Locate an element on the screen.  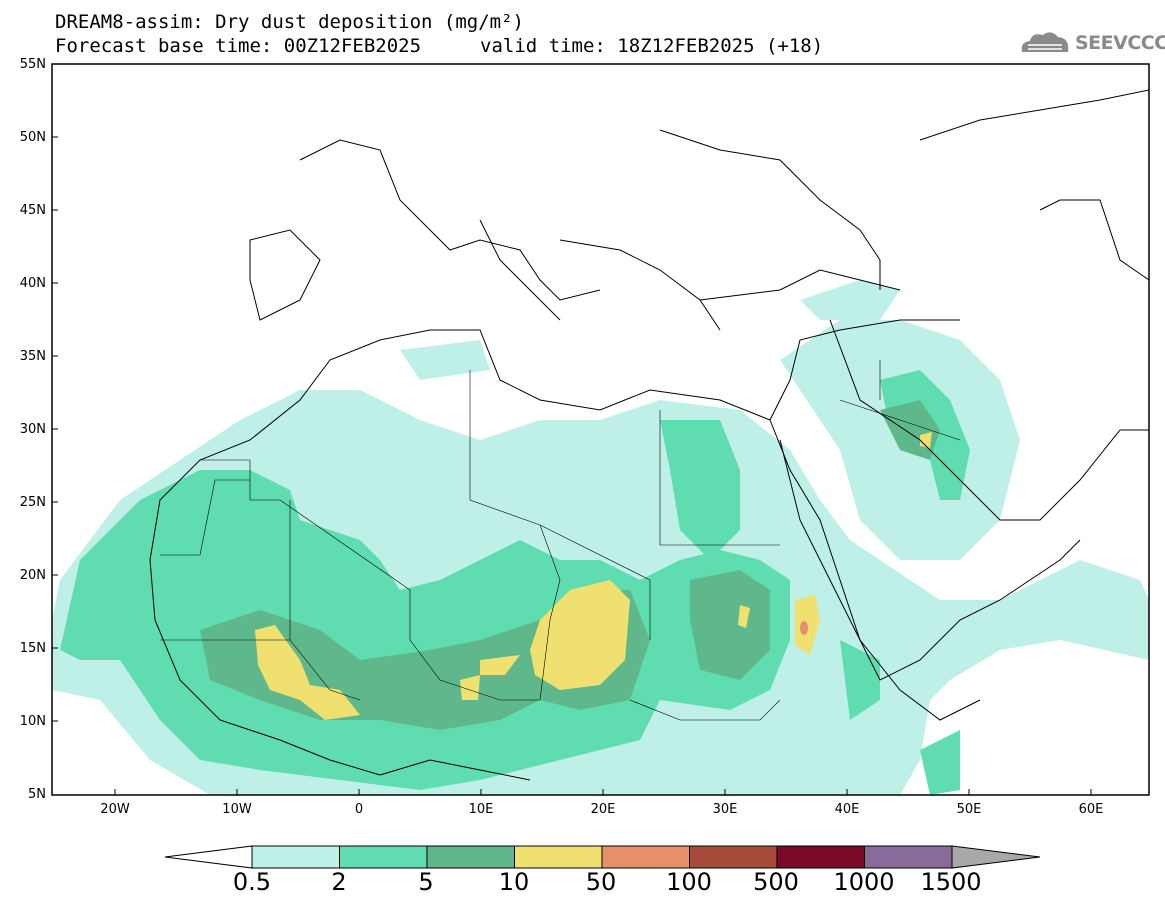
cloud-icon is located at coordinates (1045, 42).